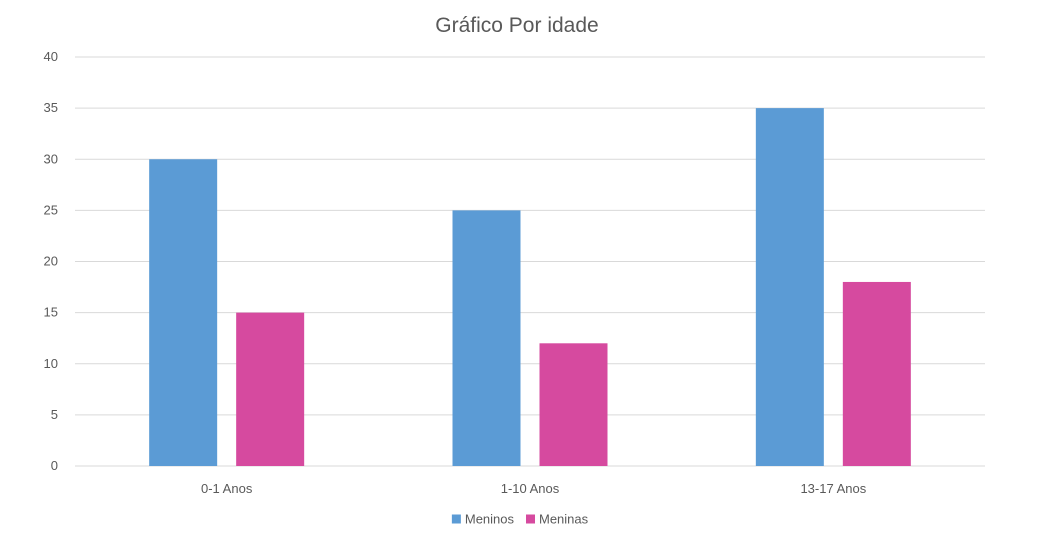  I want to click on y-tick-label: 20, so click(51, 261).